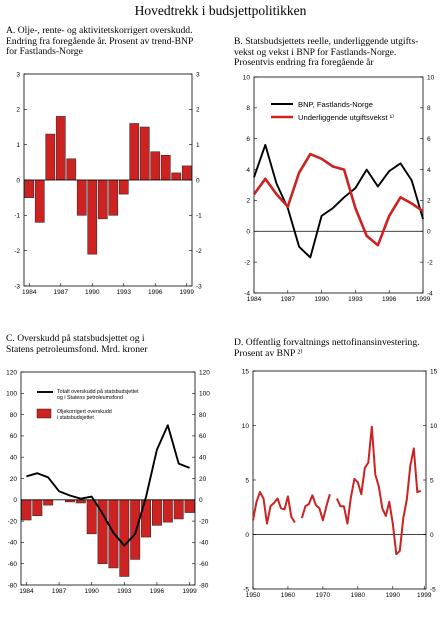 Image resolution: width=441 pixels, height=621 pixels. What do you see at coordinates (113, 197) in the screenshot?
I see `bar-1992` at bounding box center [113, 197].